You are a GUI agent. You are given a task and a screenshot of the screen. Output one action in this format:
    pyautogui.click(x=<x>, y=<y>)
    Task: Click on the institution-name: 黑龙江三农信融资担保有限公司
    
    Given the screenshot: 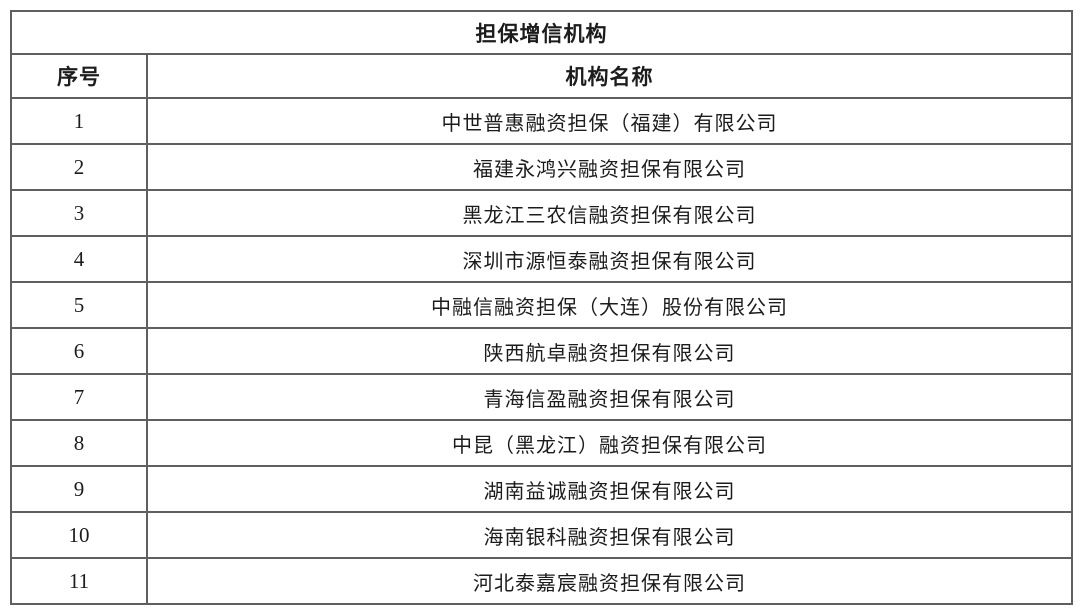 What is the action you would take?
    pyautogui.click(x=609, y=213)
    